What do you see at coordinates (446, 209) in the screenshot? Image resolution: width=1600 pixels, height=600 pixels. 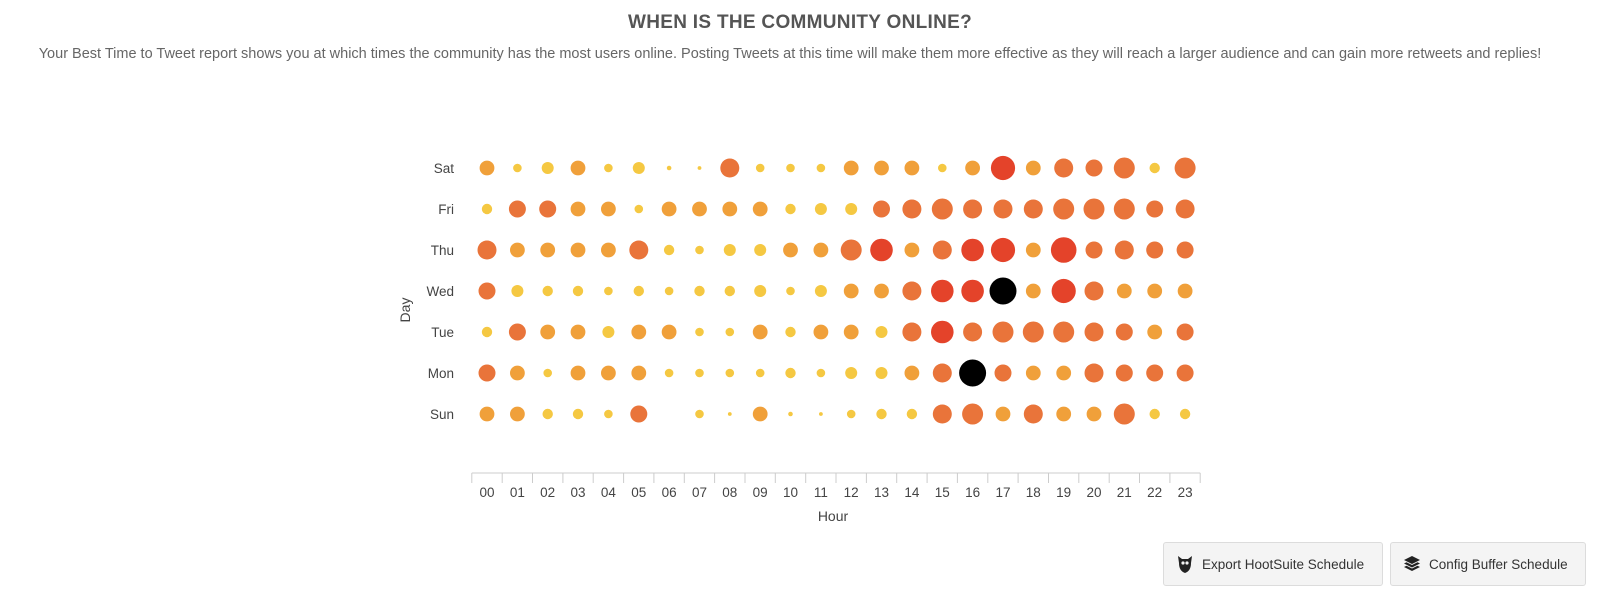 I see `y-tick-label: Fri` at bounding box center [446, 209].